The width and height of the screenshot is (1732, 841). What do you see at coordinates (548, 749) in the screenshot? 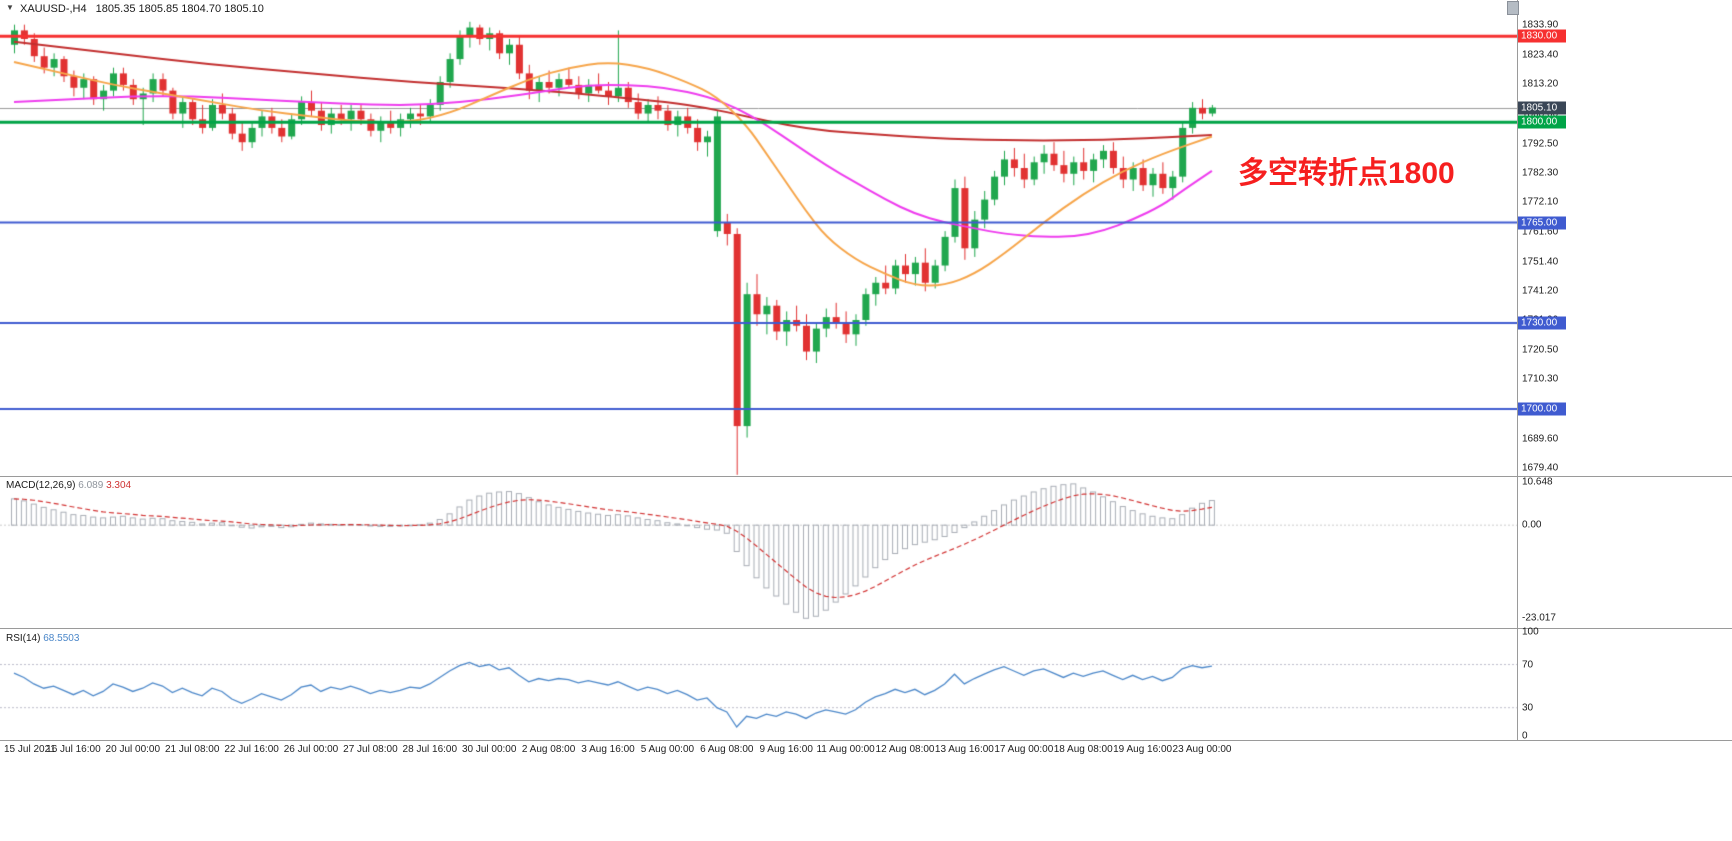
I see `time-axis-label: 2 Aug 08:00` at bounding box center [548, 749].